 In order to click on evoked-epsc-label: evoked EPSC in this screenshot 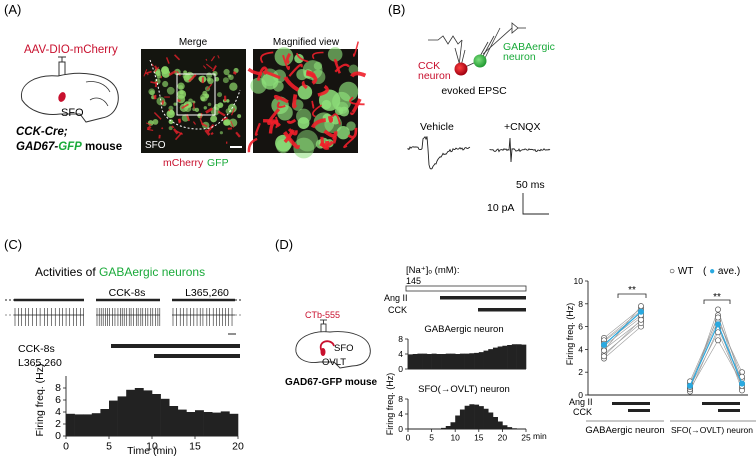, I will do `click(474, 91)`.